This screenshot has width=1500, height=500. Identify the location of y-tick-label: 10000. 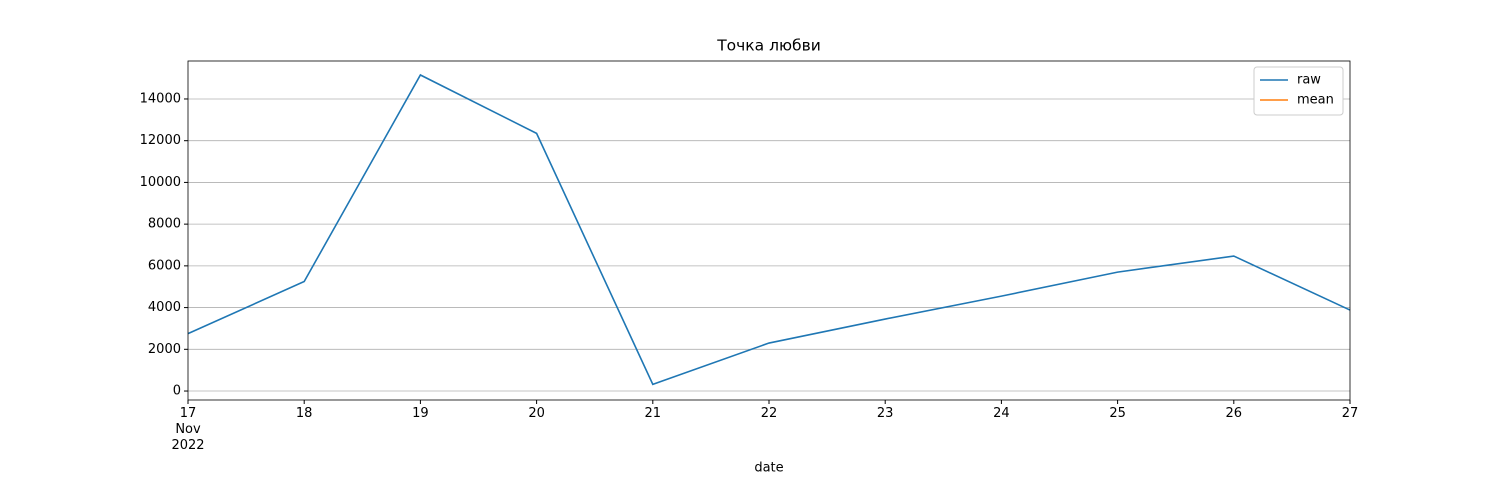
(160, 182).